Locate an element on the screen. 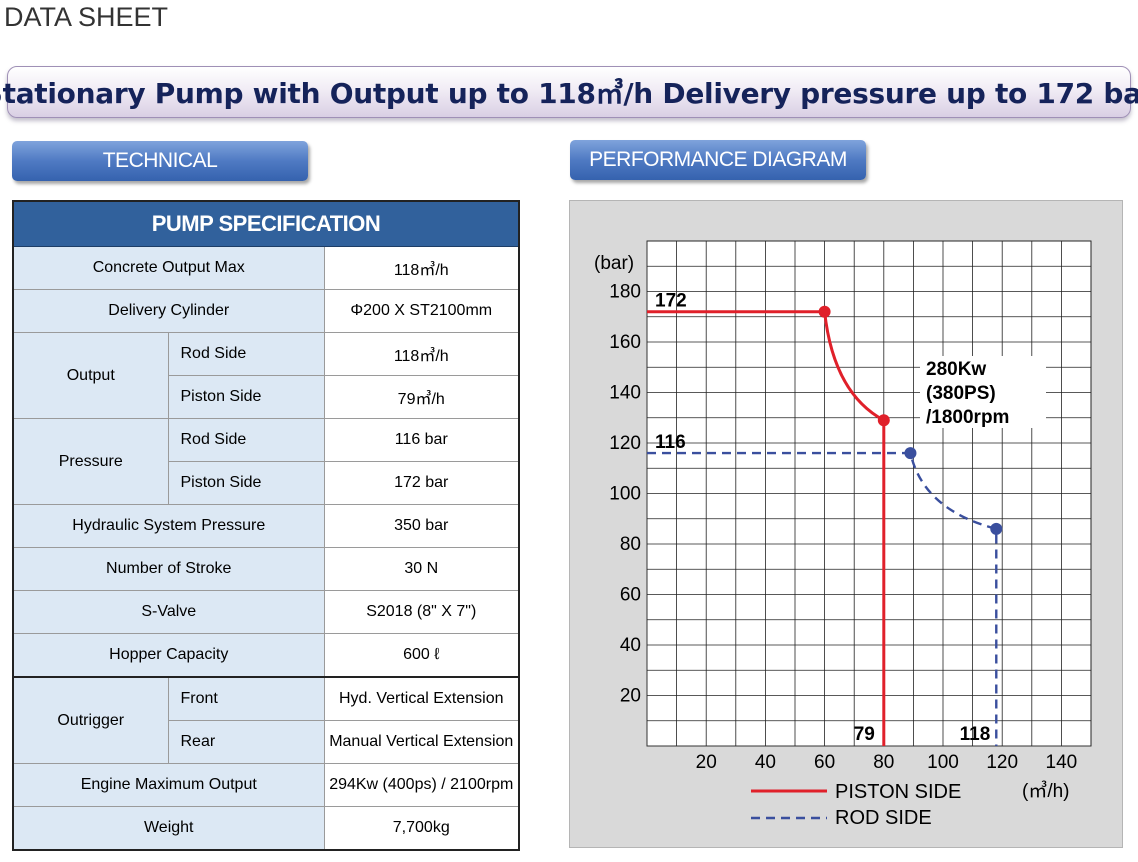  y-tick-label: 80 is located at coordinates (630, 544).